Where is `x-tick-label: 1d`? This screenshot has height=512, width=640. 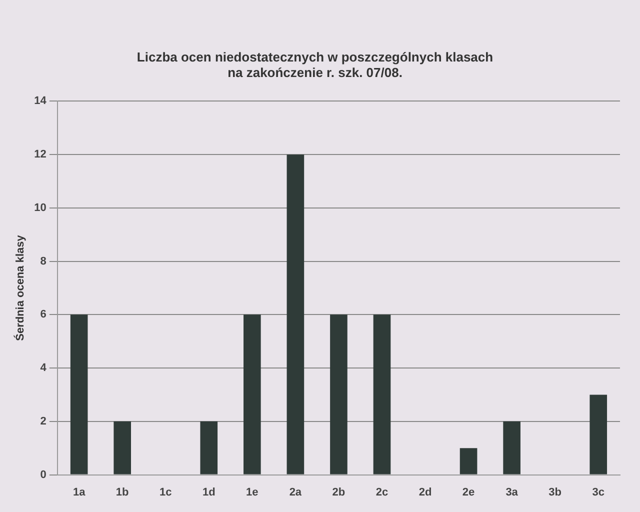 x-tick-label: 1d is located at coordinates (209, 492).